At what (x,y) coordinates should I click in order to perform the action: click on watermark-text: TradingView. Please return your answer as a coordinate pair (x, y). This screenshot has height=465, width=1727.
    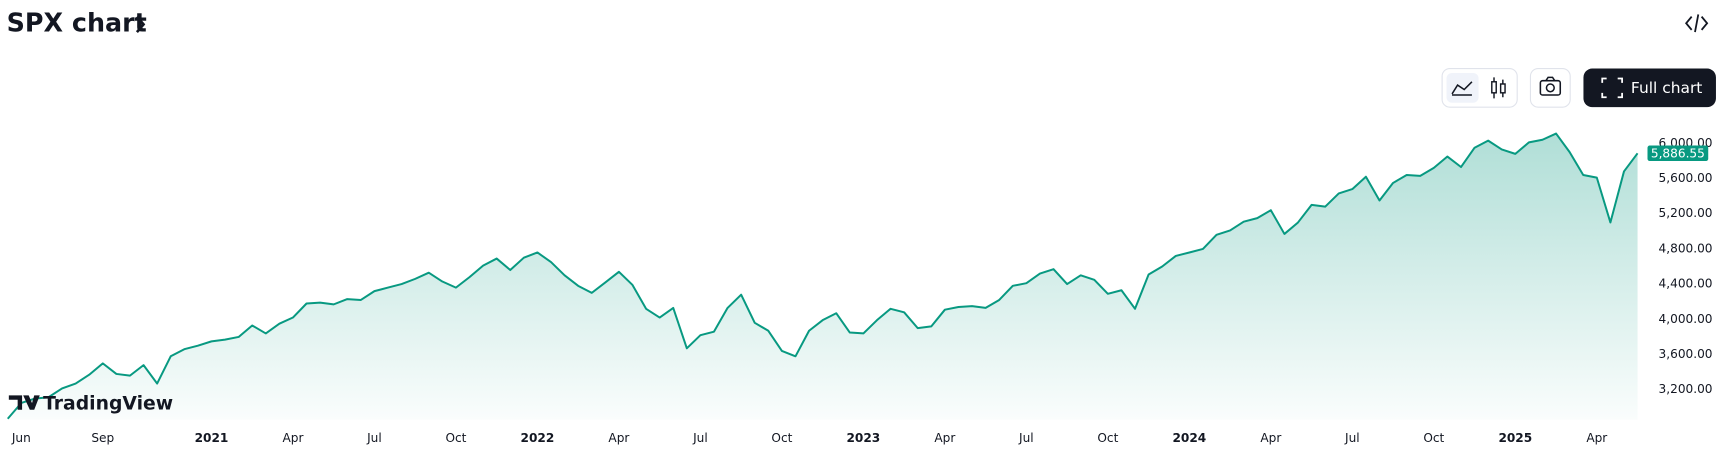
    Looking at the image, I should click on (108, 404).